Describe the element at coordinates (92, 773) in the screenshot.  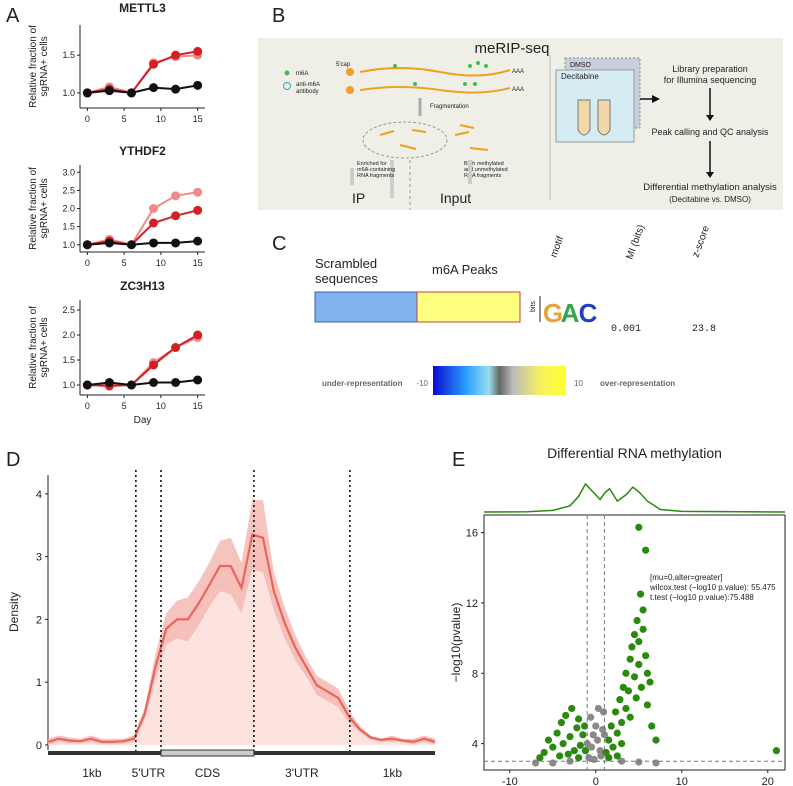
I see `region-label: 1kb` at that location.